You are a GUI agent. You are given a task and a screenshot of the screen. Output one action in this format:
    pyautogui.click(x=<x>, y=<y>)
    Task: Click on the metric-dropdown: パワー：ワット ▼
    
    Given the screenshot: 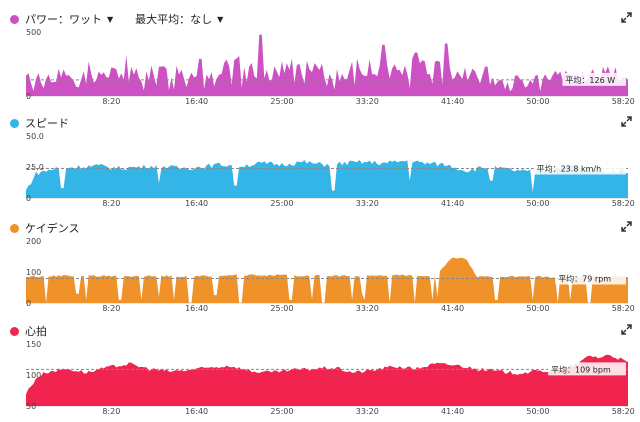 What is the action you would take?
    pyautogui.click(x=69, y=19)
    